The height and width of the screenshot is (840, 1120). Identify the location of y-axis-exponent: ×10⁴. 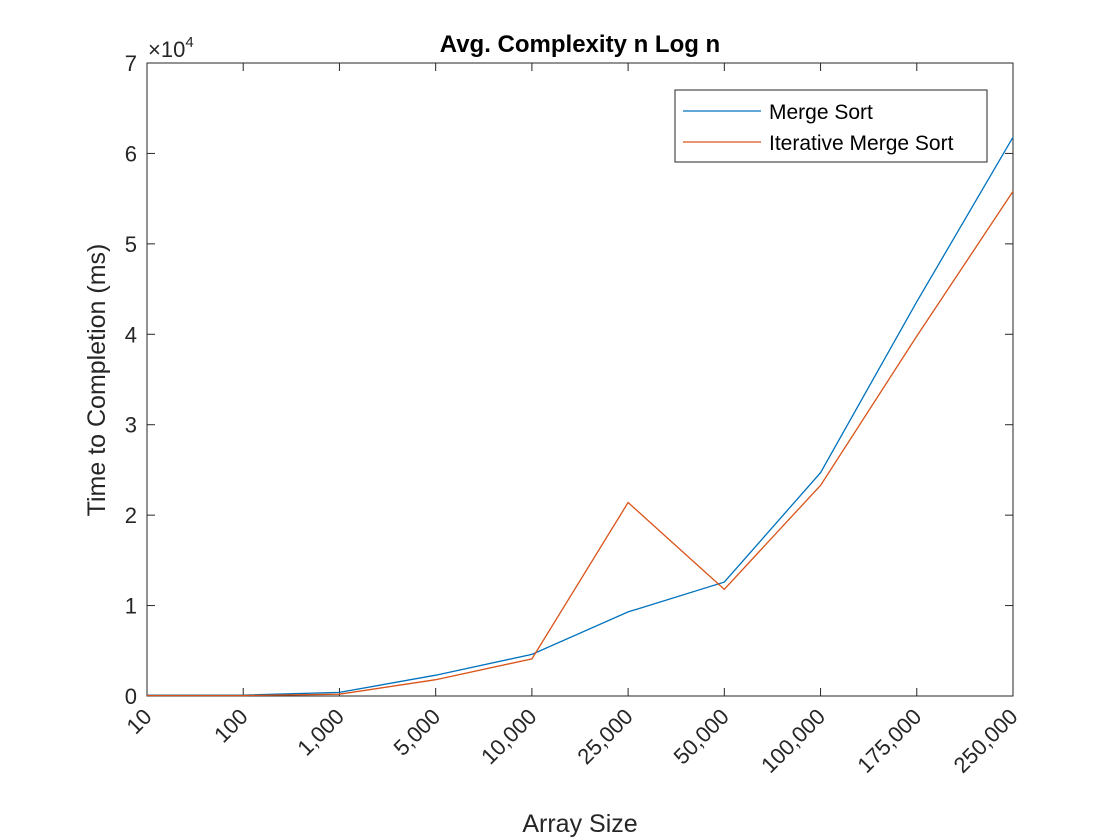
(171, 48).